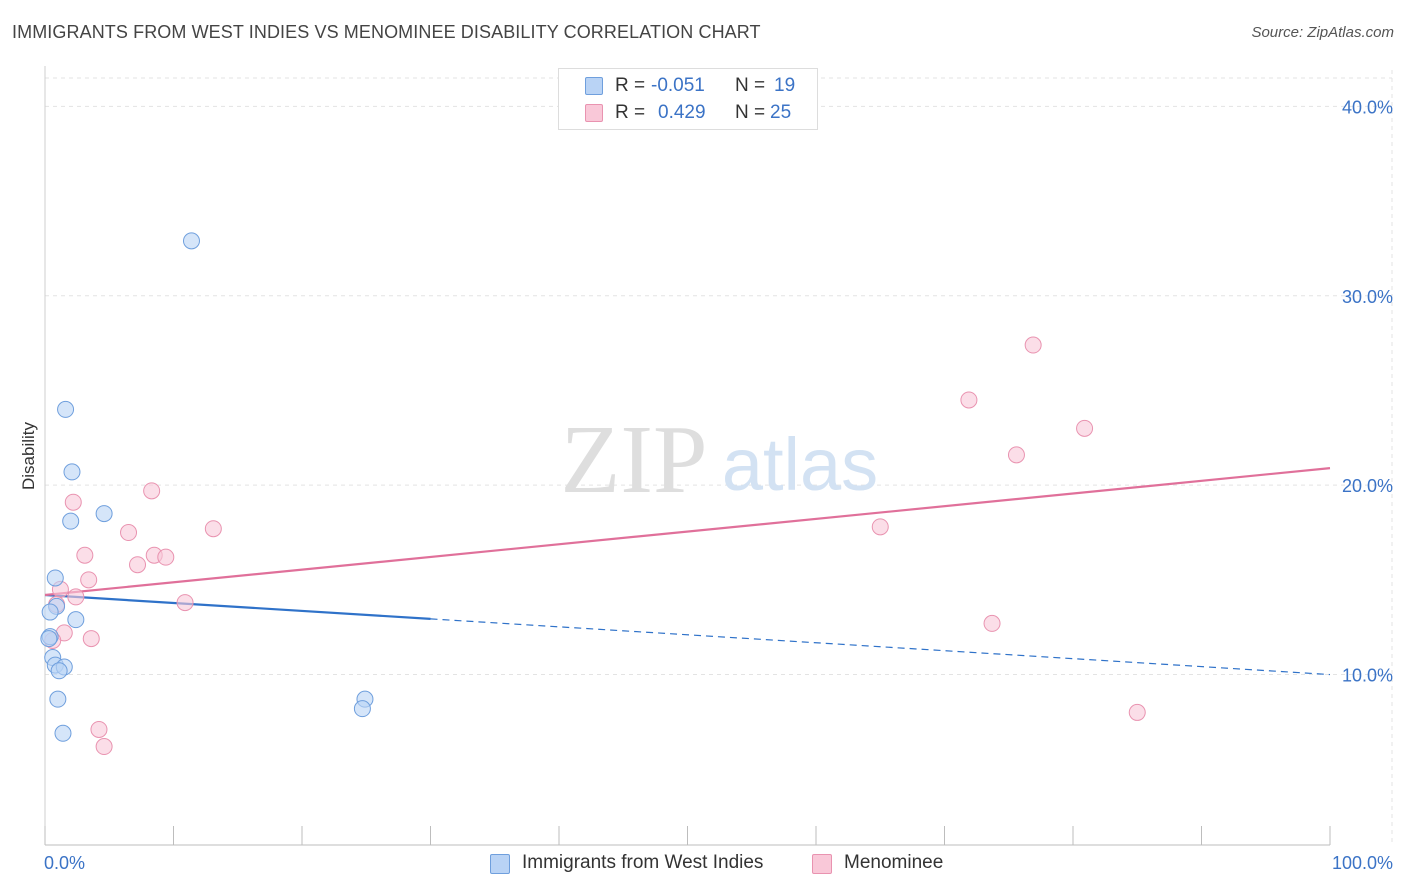 This screenshot has height=892, width=1406. Describe the element at coordinates (634, 460) in the screenshot. I see `watermark-zip: ZIP` at that location.